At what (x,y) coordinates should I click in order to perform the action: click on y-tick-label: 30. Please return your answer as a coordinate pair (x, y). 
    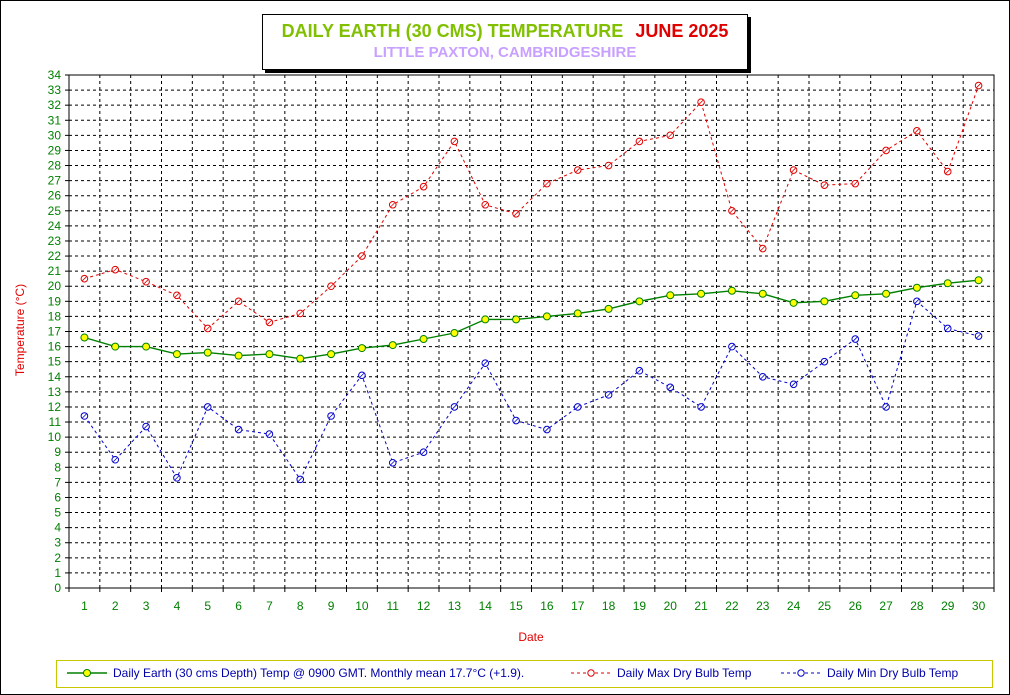
    Looking at the image, I should click on (55, 135).